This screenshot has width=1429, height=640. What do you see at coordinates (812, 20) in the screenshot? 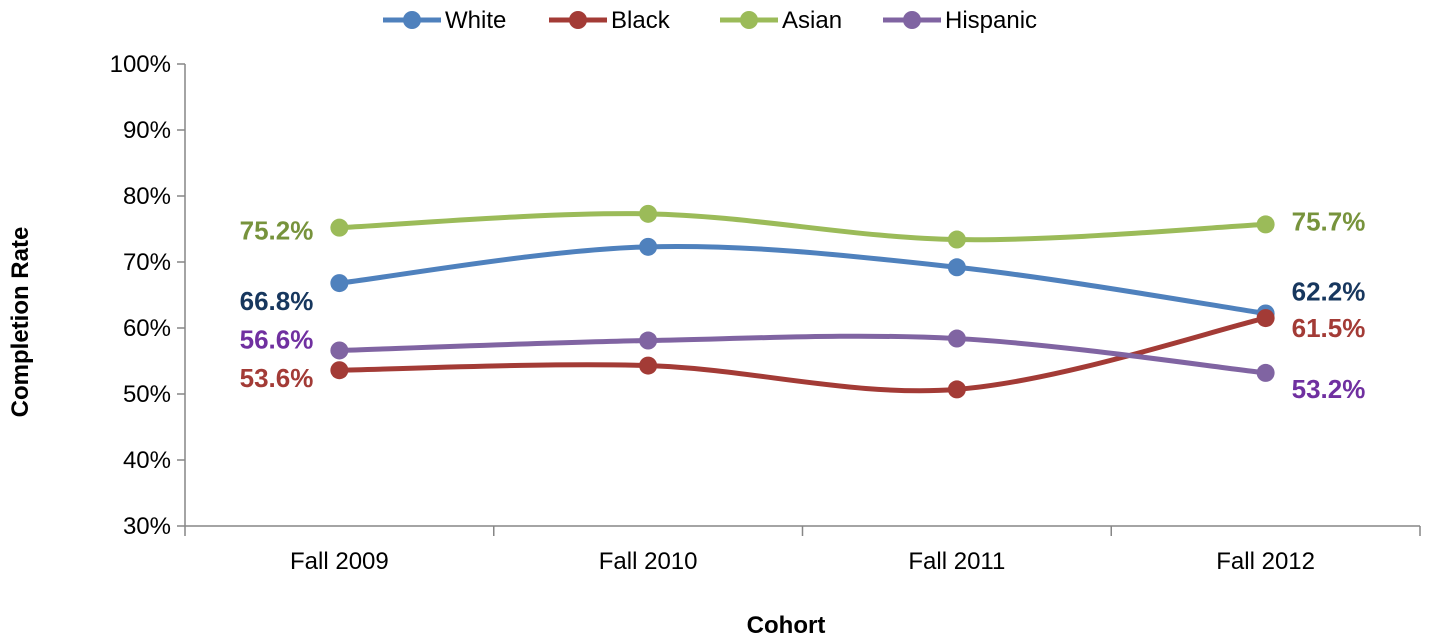
I see `legend-label-asian: Asian` at bounding box center [812, 20].